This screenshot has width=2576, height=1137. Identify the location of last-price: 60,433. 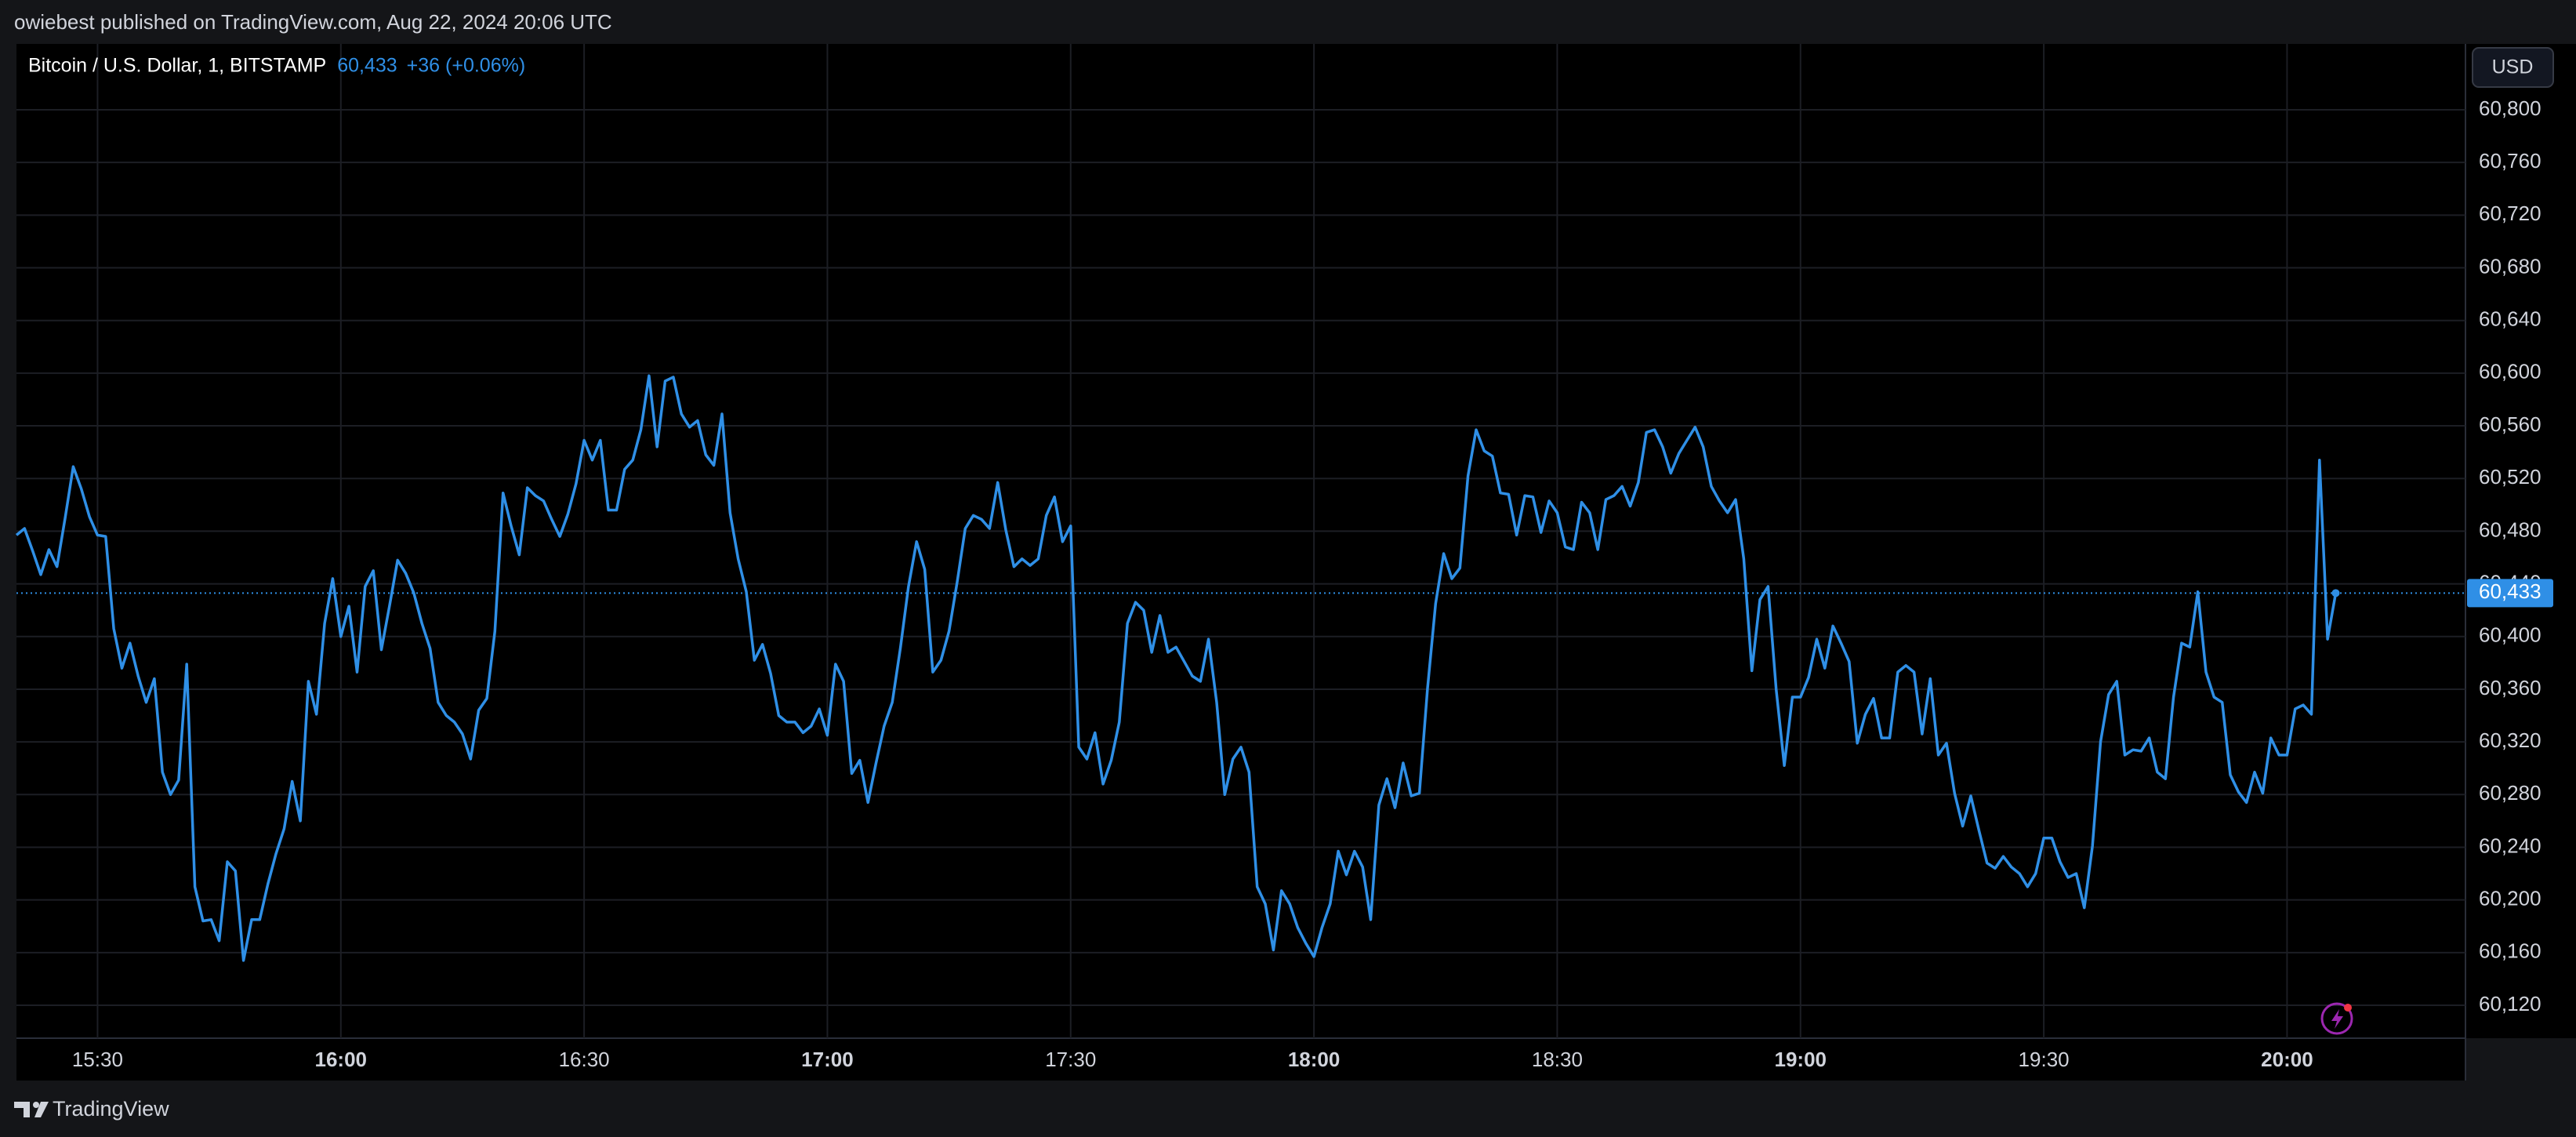
(367, 66).